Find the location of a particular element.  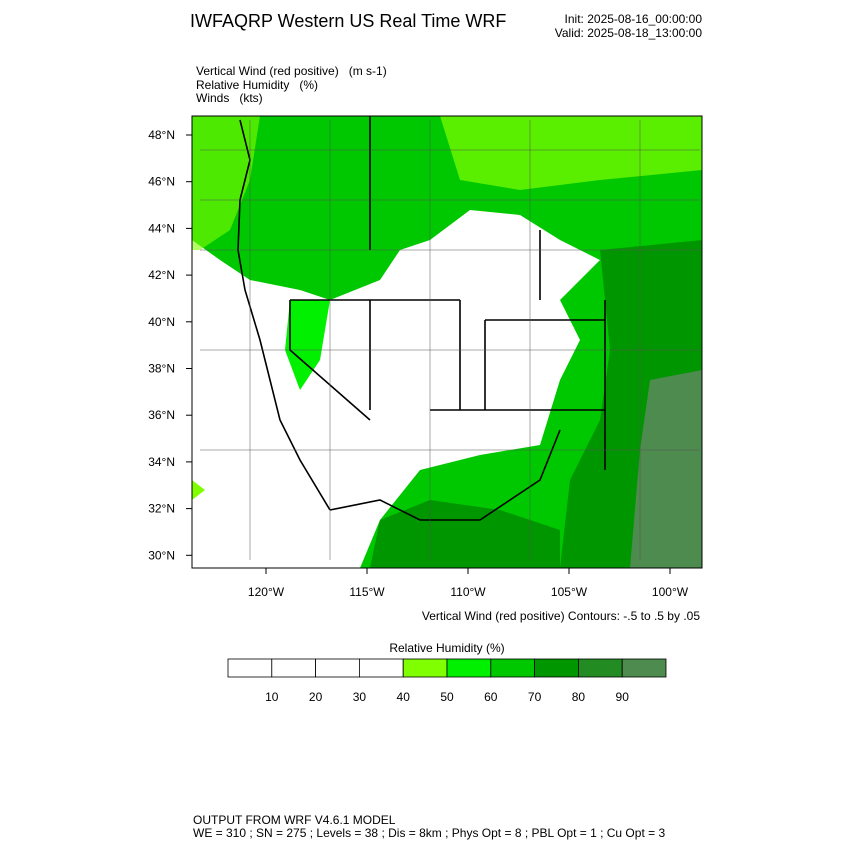

lon-label: 100°W is located at coordinates (670, 592).